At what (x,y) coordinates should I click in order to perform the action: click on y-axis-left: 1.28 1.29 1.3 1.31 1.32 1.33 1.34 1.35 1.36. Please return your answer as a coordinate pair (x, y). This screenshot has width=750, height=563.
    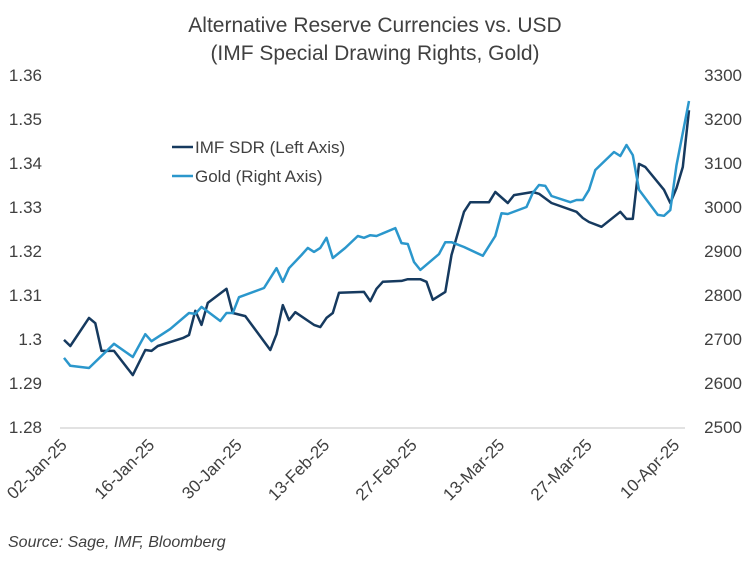
    Looking at the image, I should click on (25, 251).